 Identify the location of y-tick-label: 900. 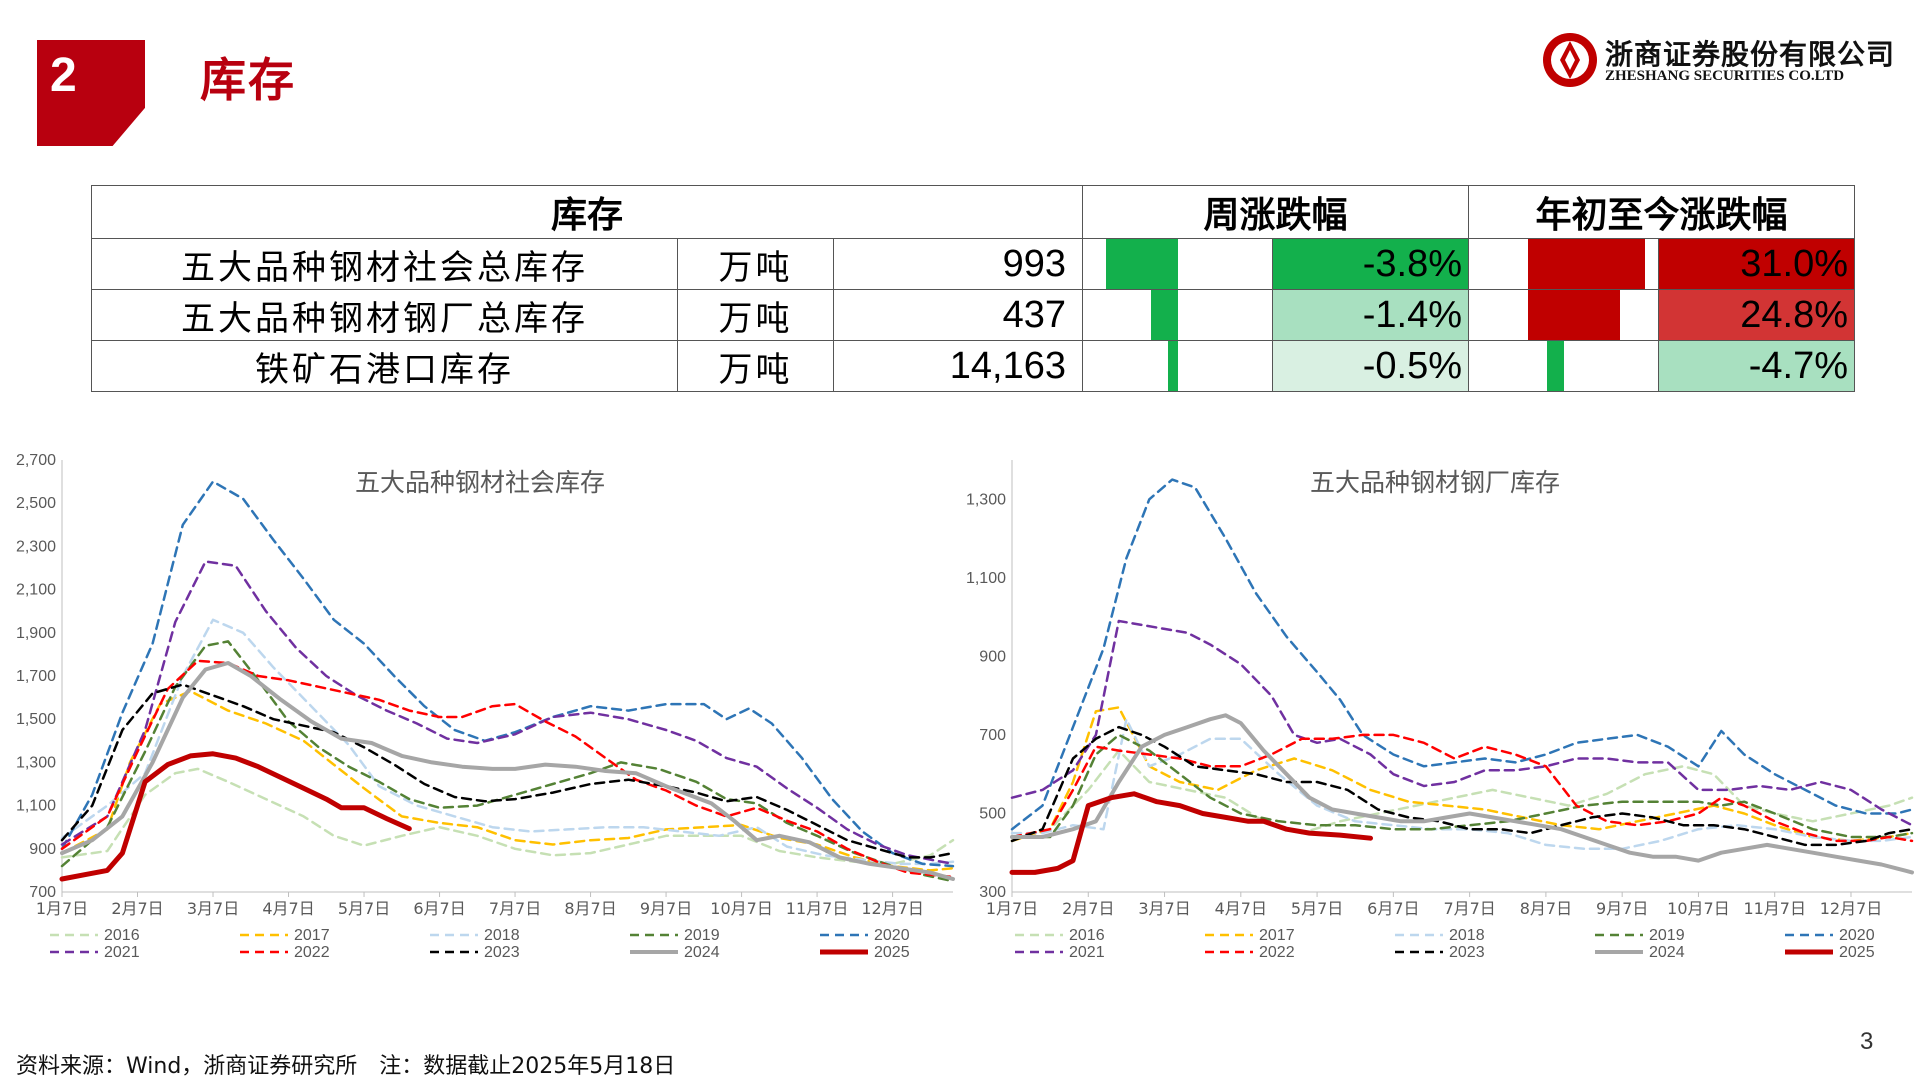
(992, 656).